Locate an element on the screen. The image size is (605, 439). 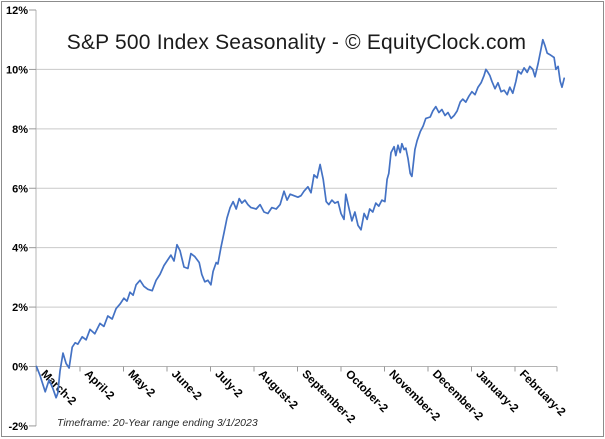
y-tick-label: 0% is located at coordinates (20, 368).